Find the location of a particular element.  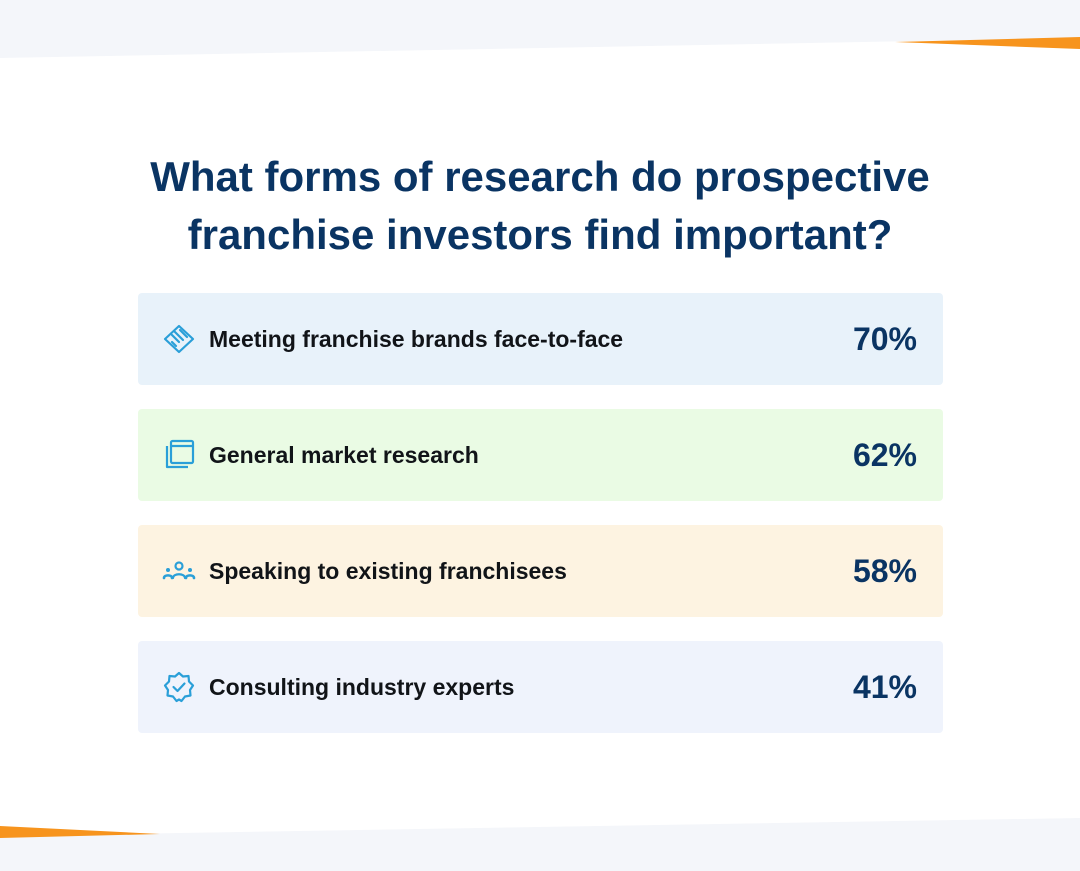

chart-title-line-1: What forms of research do prospective is located at coordinates (540, 176).